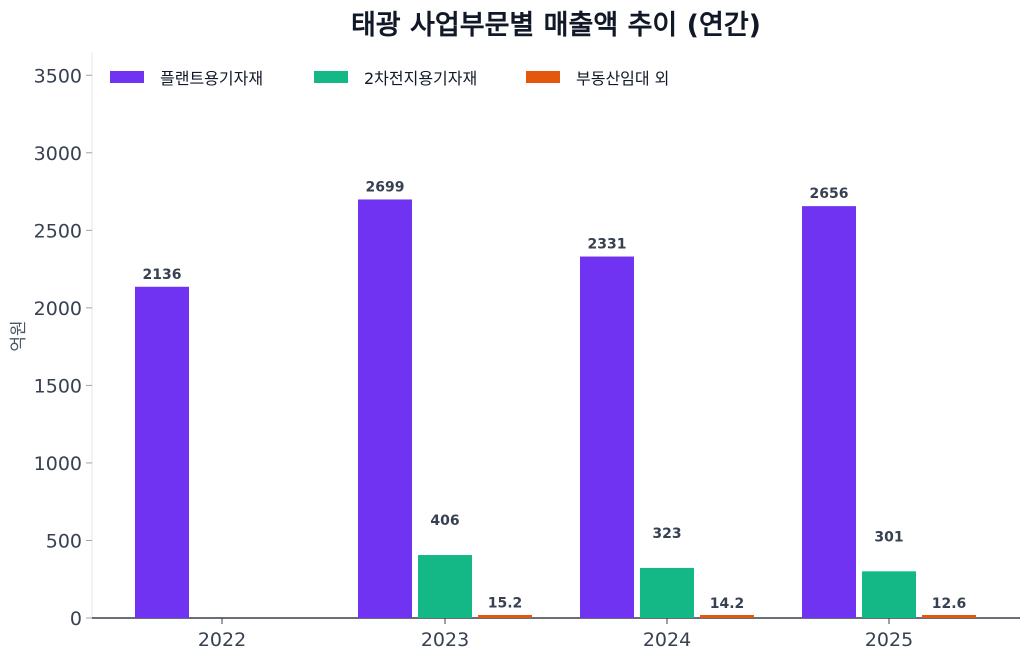 The height and width of the screenshot is (660, 1030). Describe the element at coordinates (555, 634) in the screenshot. I see `x-ticks: 2022 2023 2024 2025` at that location.